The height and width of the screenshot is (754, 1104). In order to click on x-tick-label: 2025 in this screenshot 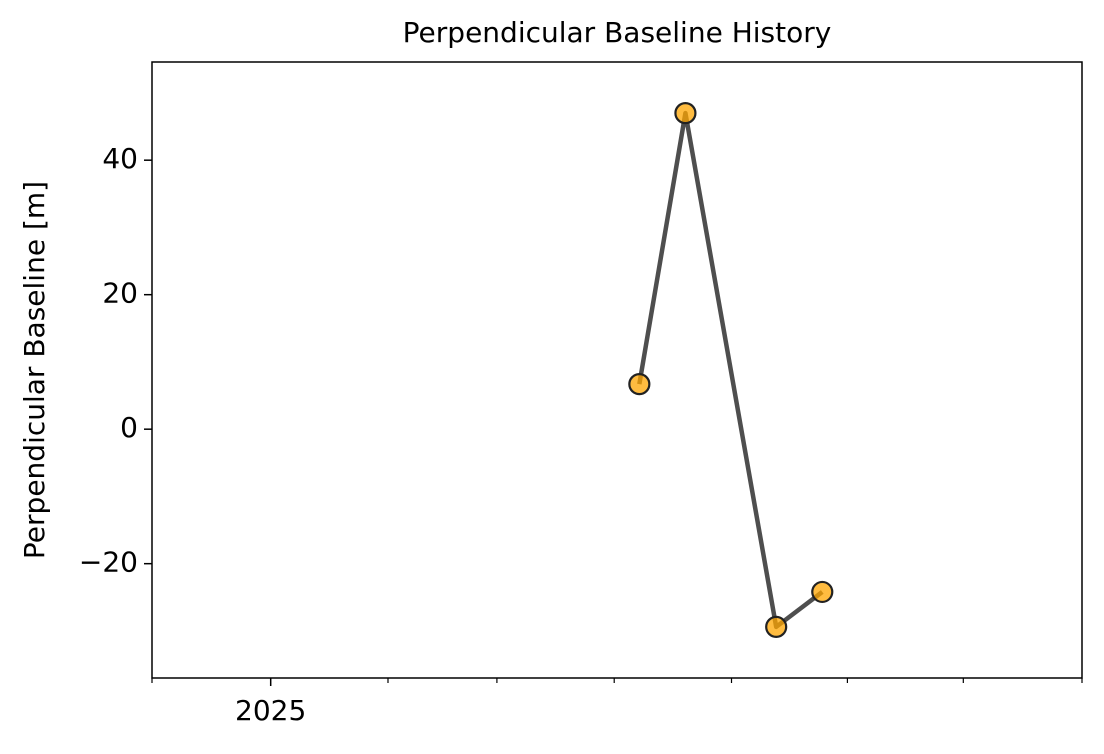, I will do `click(270, 710)`.